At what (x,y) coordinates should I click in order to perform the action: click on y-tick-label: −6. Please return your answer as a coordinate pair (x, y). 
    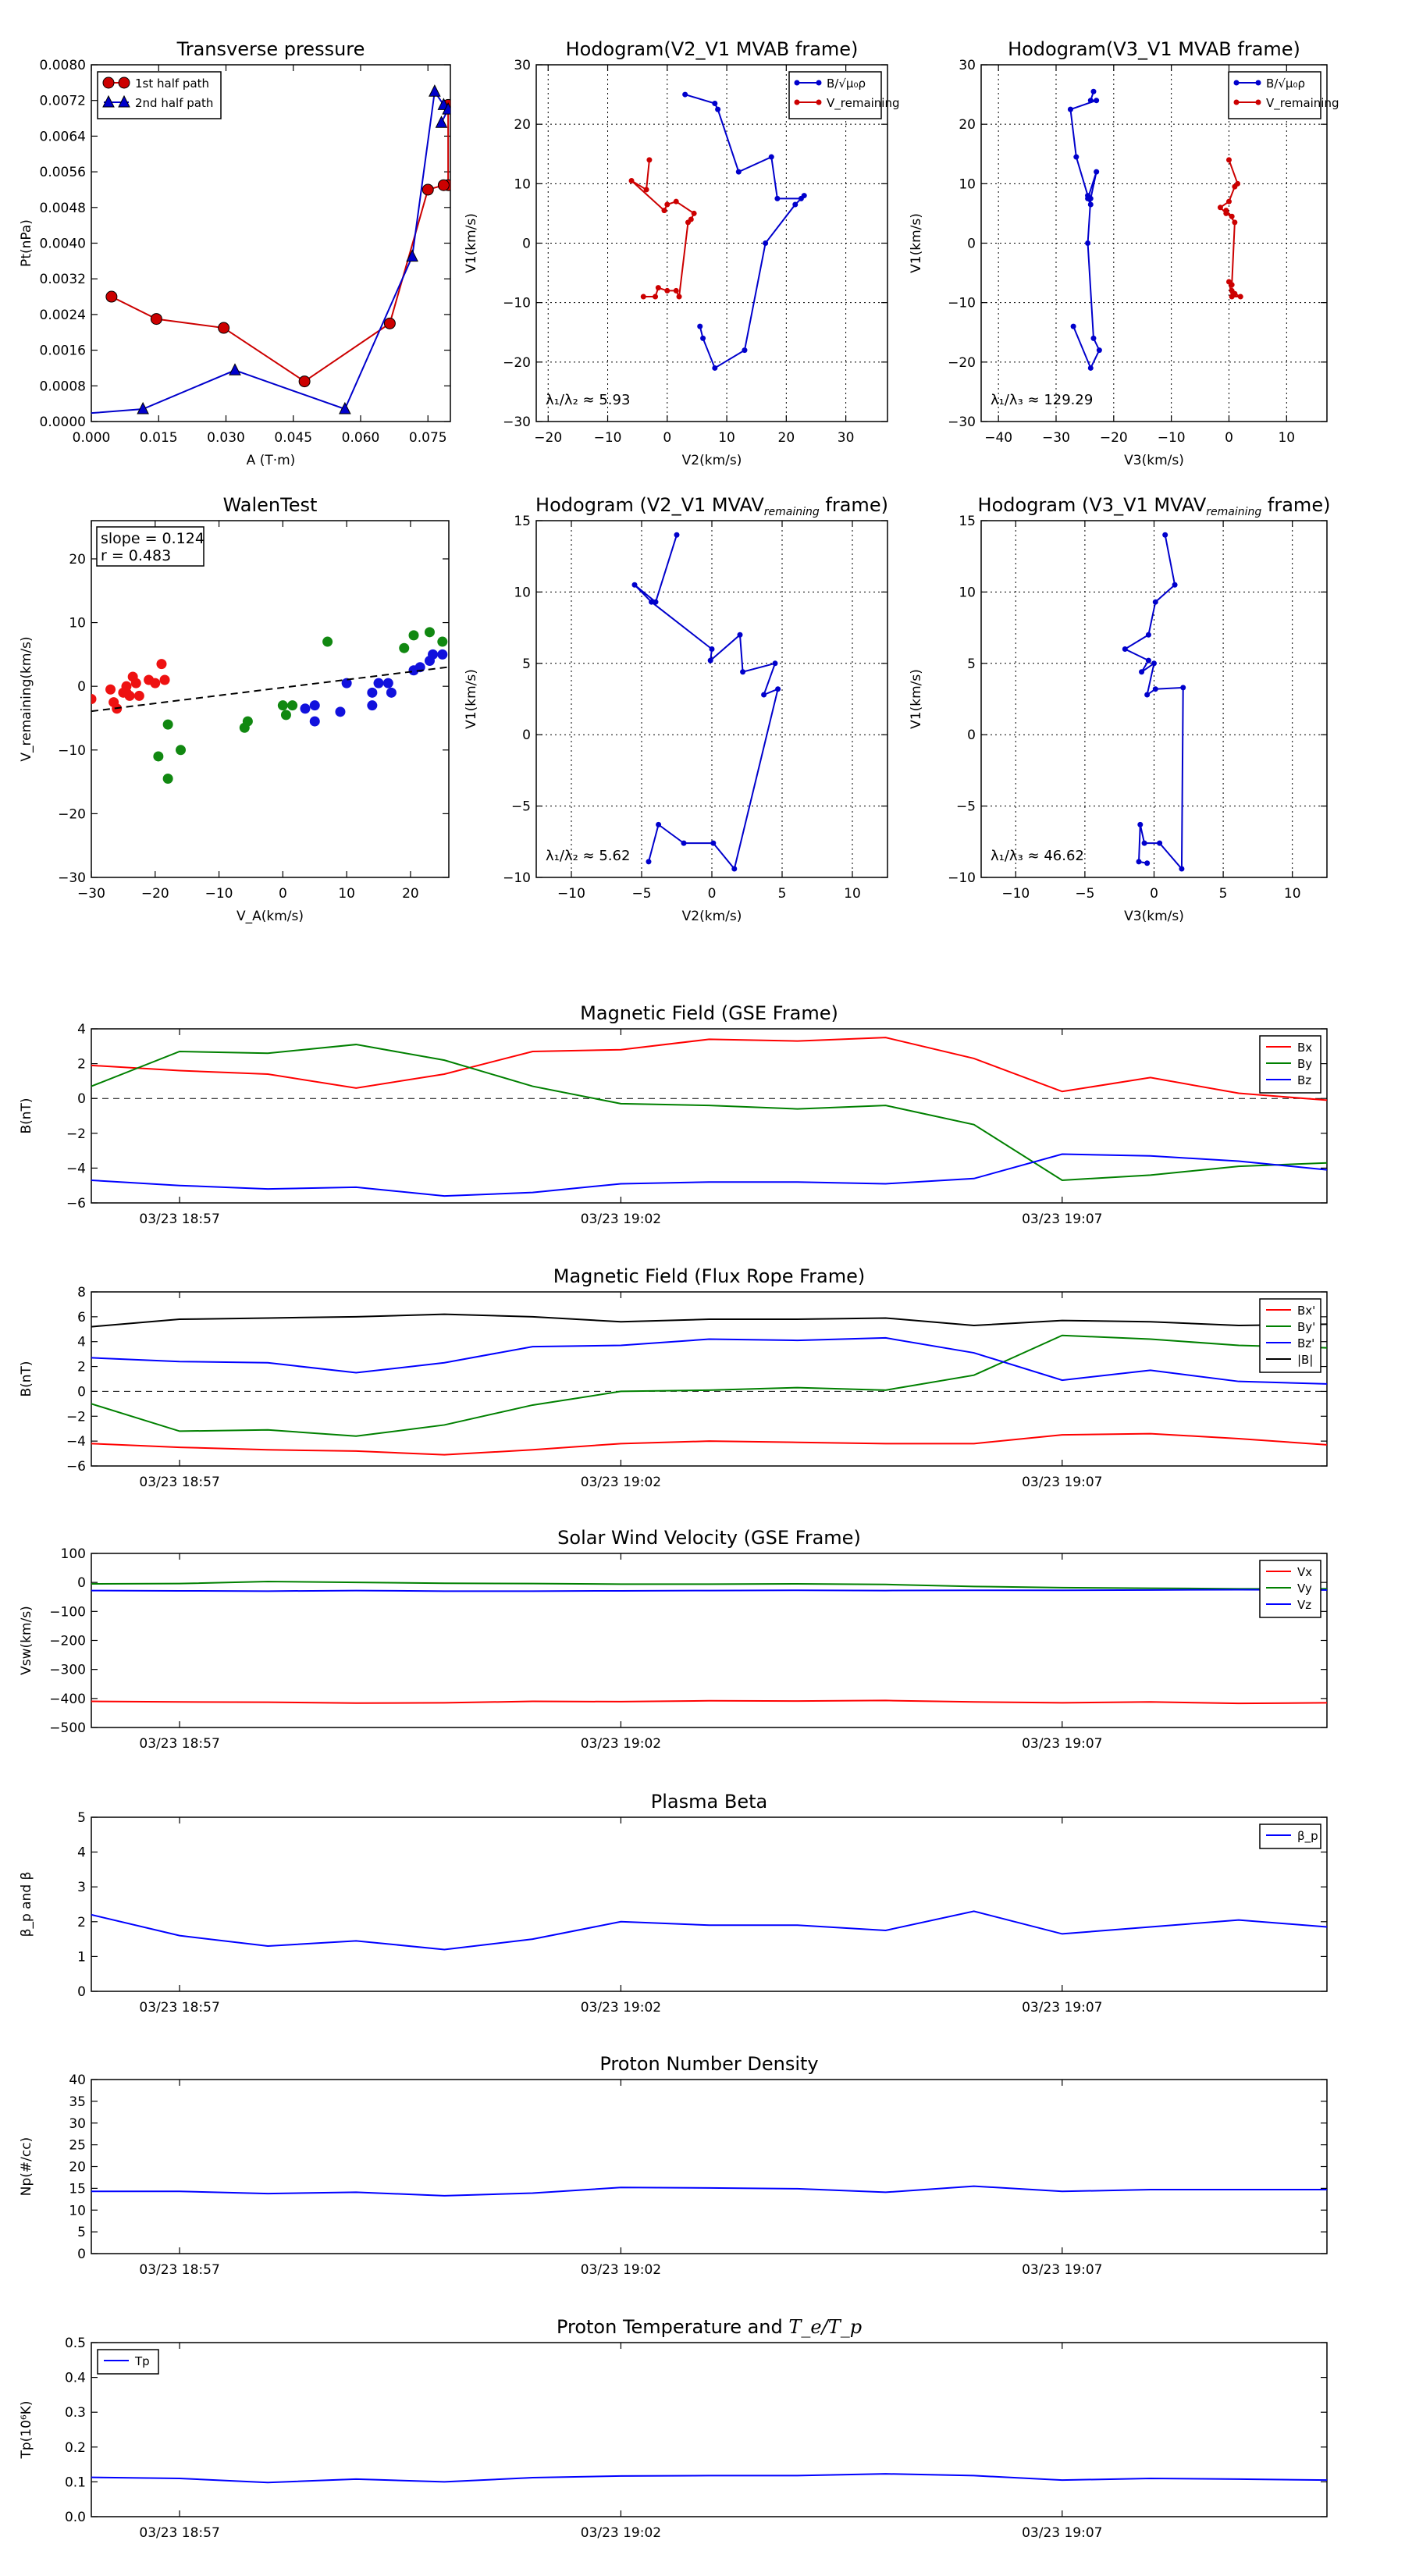
    Looking at the image, I should click on (76, 1467).